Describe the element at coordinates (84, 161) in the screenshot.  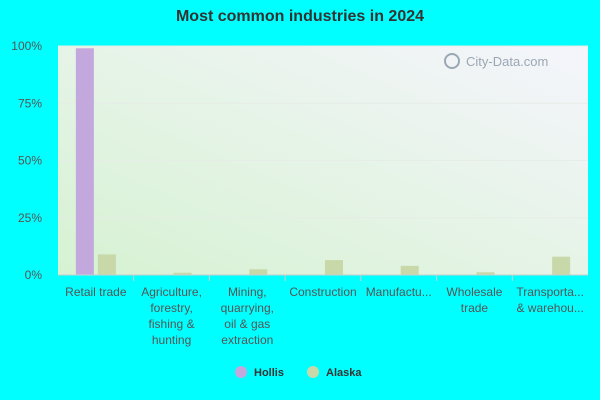
I see `bar-hollis` at that location.